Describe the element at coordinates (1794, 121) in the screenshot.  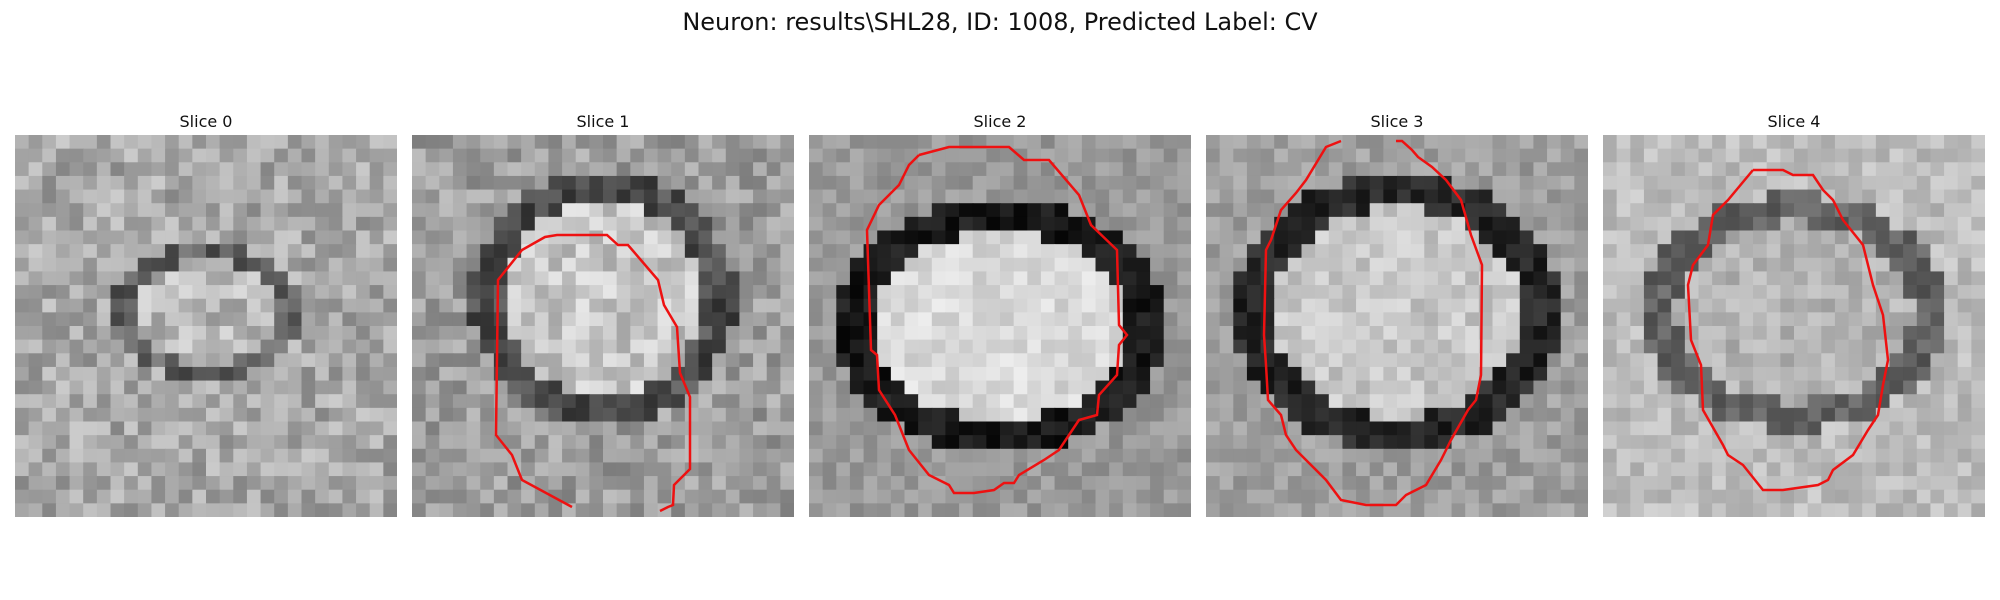
I see `slice-title: Slice 4` at that location.